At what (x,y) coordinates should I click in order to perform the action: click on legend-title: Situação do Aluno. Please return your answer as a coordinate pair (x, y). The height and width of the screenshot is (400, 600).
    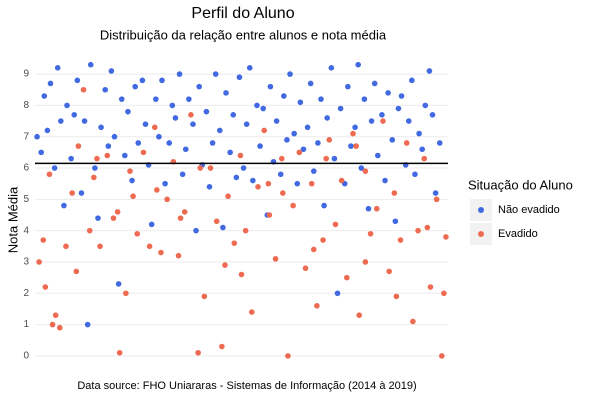
    Looking at the image, I should click on (520, 184).